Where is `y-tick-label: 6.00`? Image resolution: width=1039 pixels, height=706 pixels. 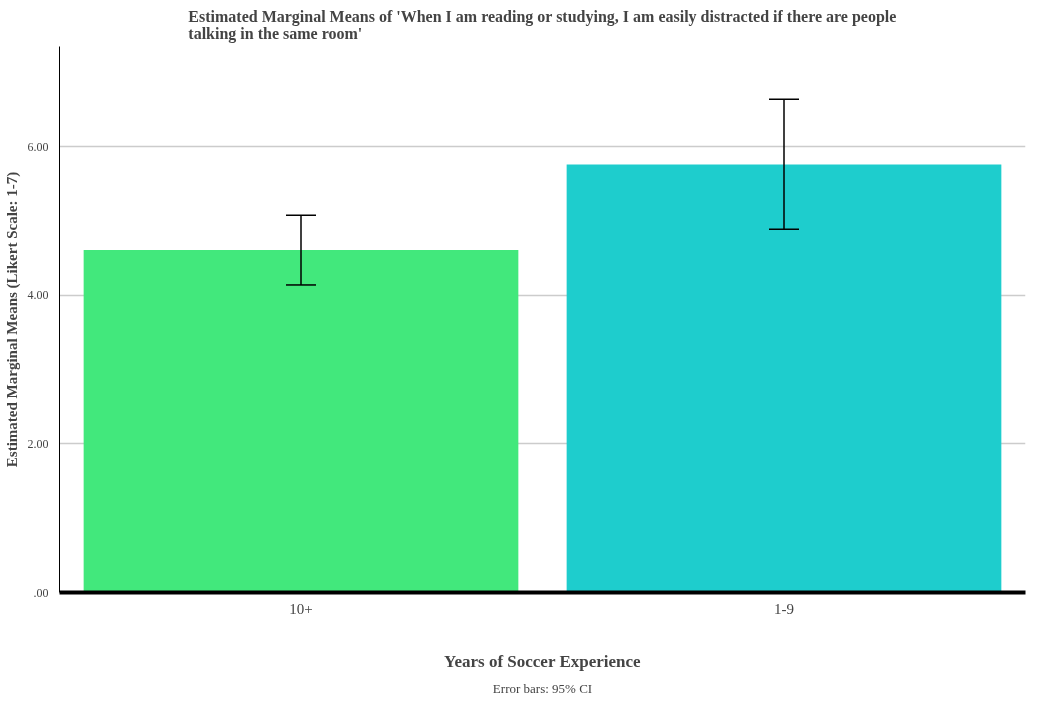
y-tick-label: 6.00 is located at coordinates (38, 146).